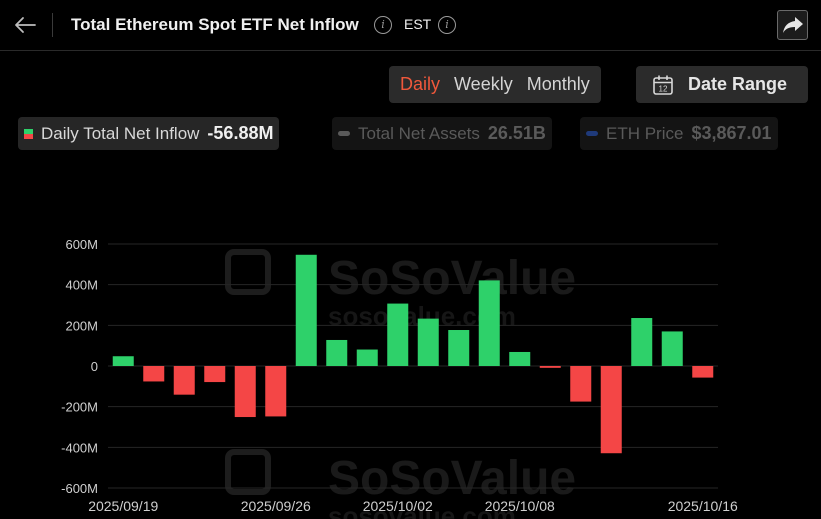 This screenshot has width=821, height=519. I want to click on tab-daily: Daily, so click(420, 84).